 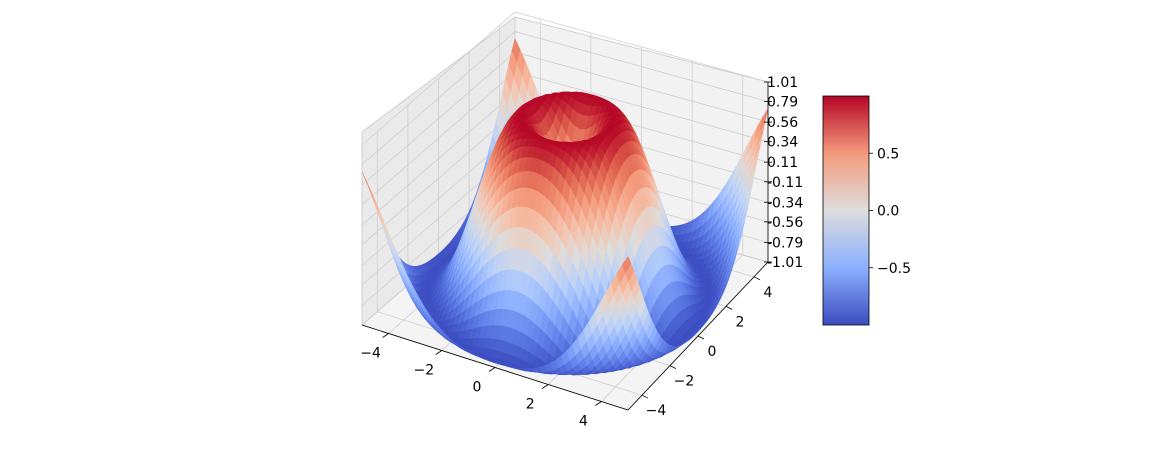 I want to click on z-tick-label: 0.56, so click(x=782, y=123).